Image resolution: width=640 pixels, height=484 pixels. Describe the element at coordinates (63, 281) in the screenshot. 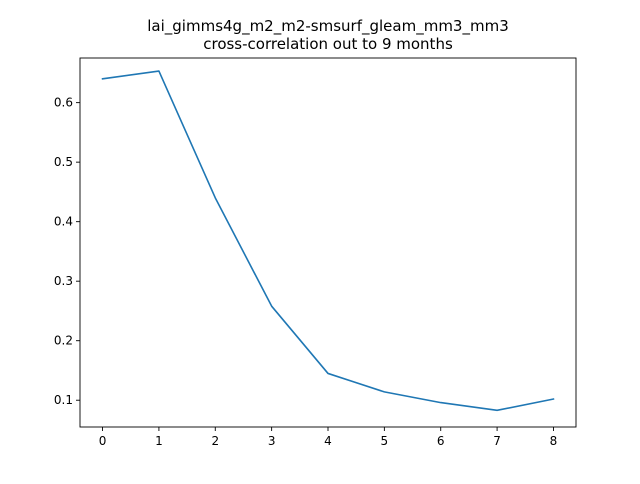

I see `y-tick-label: 0.3` at that location.